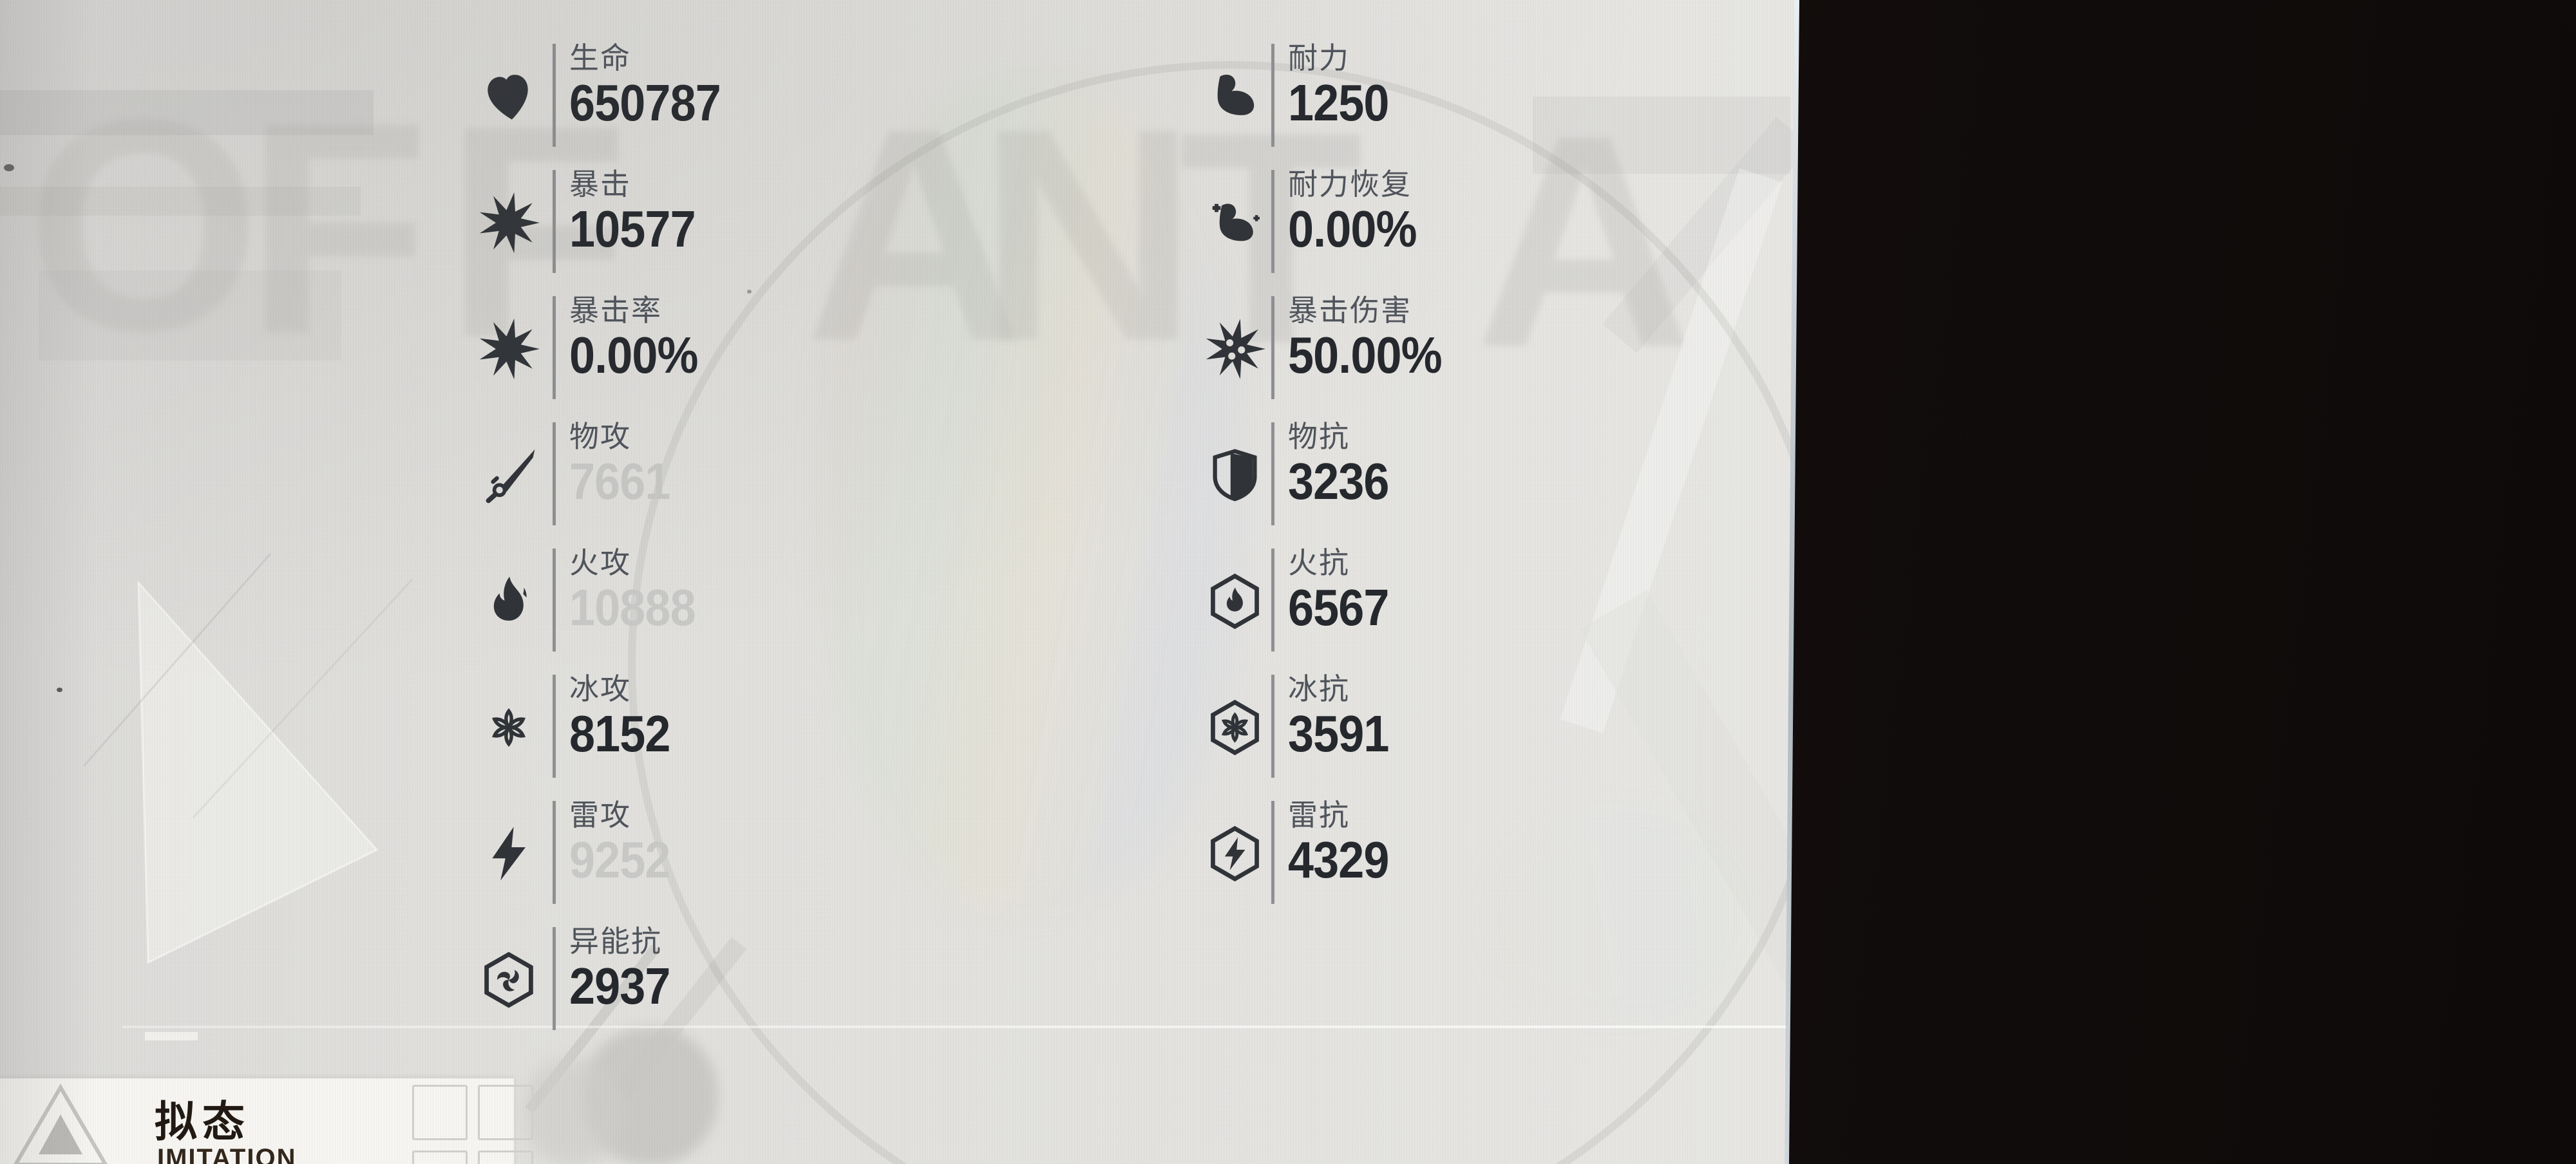 The image size is (2576, 1164). I want to click on stat-row: 生命 650787, so click(831, 95).